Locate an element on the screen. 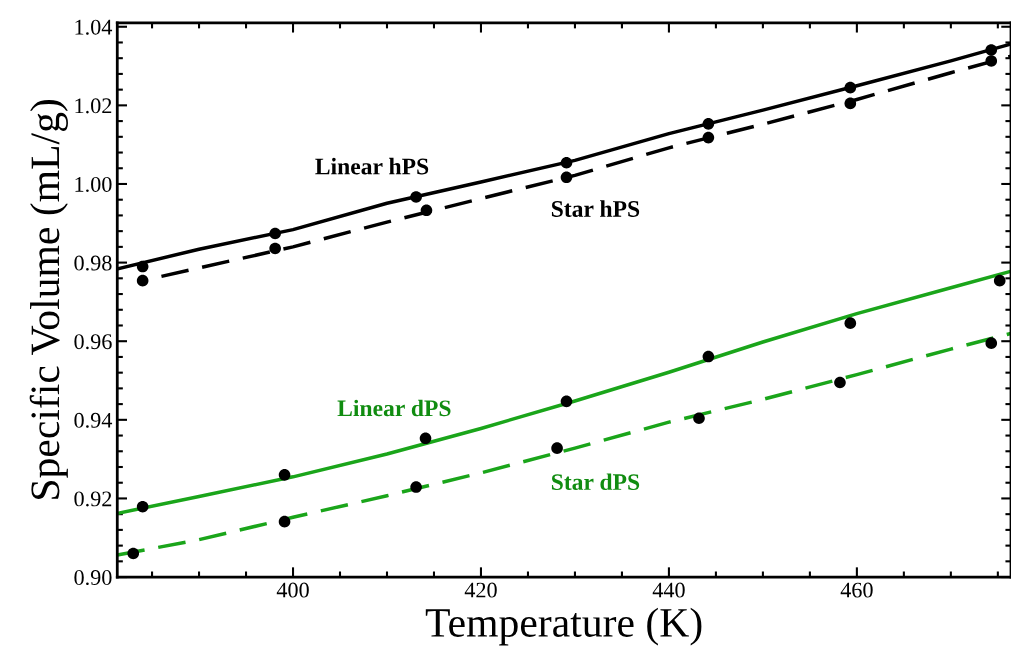 The image size is (1011, 671). y-tick-label: 1.02 is located at coordinates (93, 106).